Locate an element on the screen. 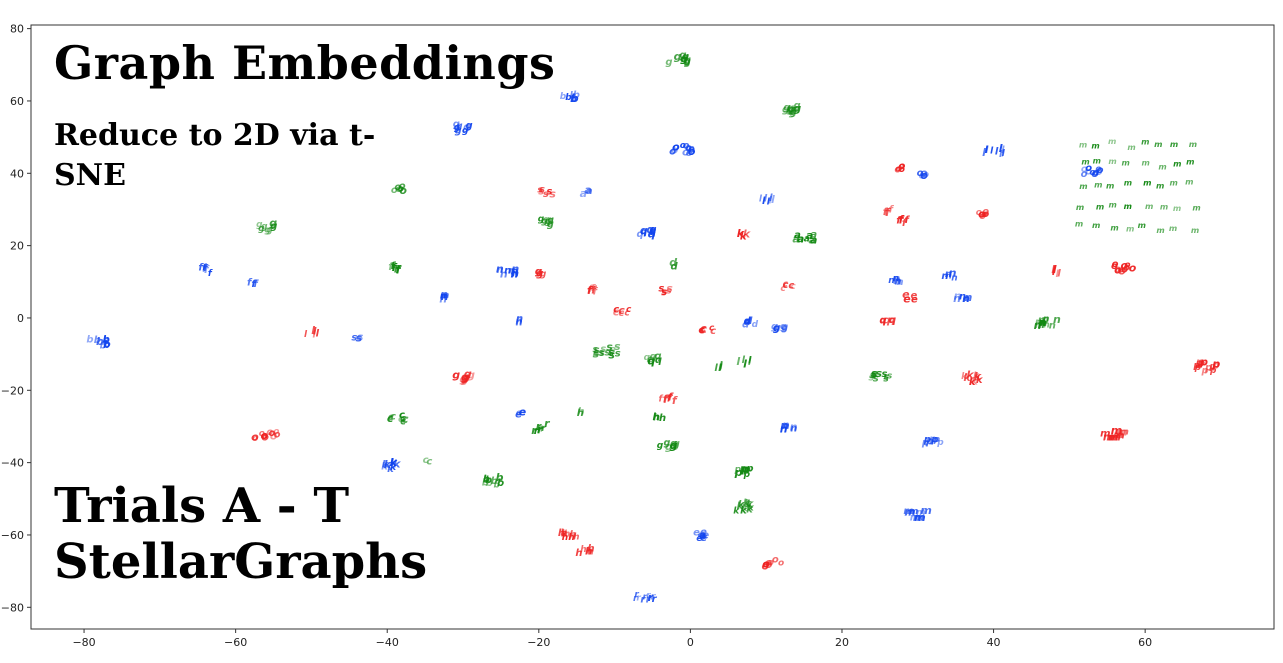  scatter-point-g-red: g is located at coordinates (464, 380).